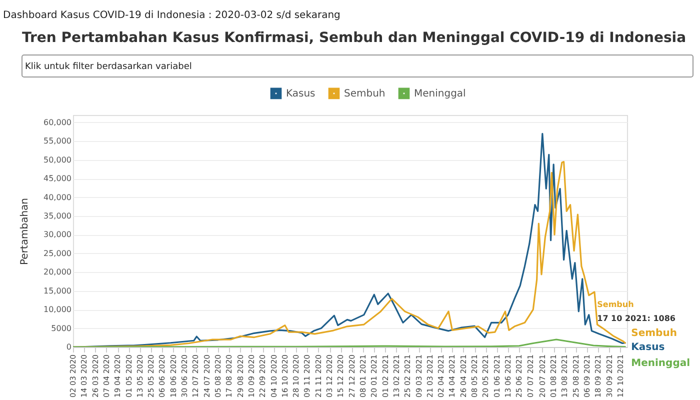  Describe the element at coordinates (636, 311) in the screenshot. I see `annotation: Sembuh 17 10 2021: 1086` at that location.